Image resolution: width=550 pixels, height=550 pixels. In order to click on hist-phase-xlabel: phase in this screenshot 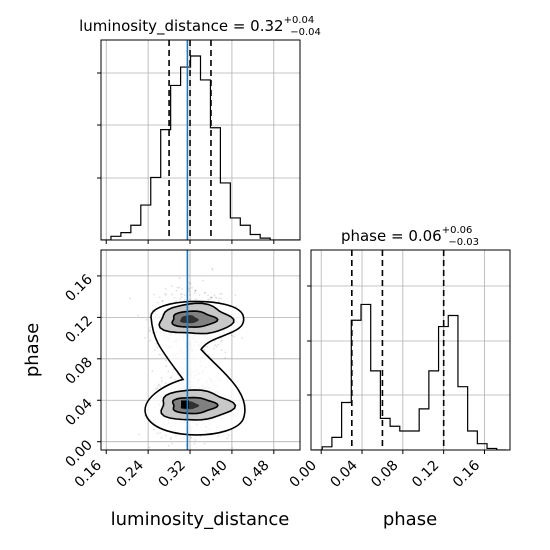, I will do `click(410, 519)`.